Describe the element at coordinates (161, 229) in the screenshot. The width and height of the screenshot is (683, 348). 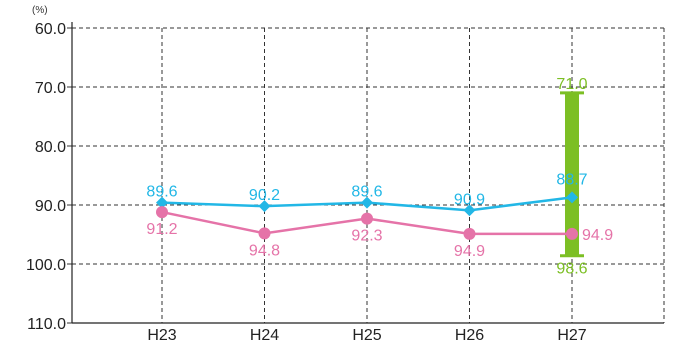
I see `series-2-data-label: 91.2` at that location.